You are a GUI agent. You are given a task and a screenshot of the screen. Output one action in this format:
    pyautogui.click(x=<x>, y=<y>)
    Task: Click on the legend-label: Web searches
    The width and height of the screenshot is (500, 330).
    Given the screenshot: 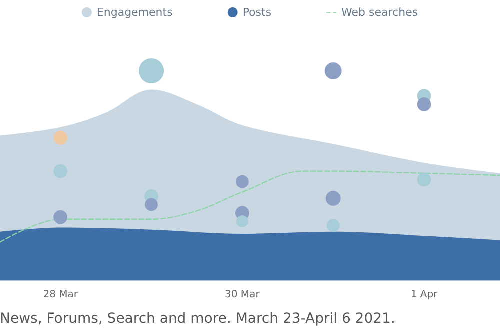 What is the action you would take?
    pyautogui.click(x=380, y=12)
    